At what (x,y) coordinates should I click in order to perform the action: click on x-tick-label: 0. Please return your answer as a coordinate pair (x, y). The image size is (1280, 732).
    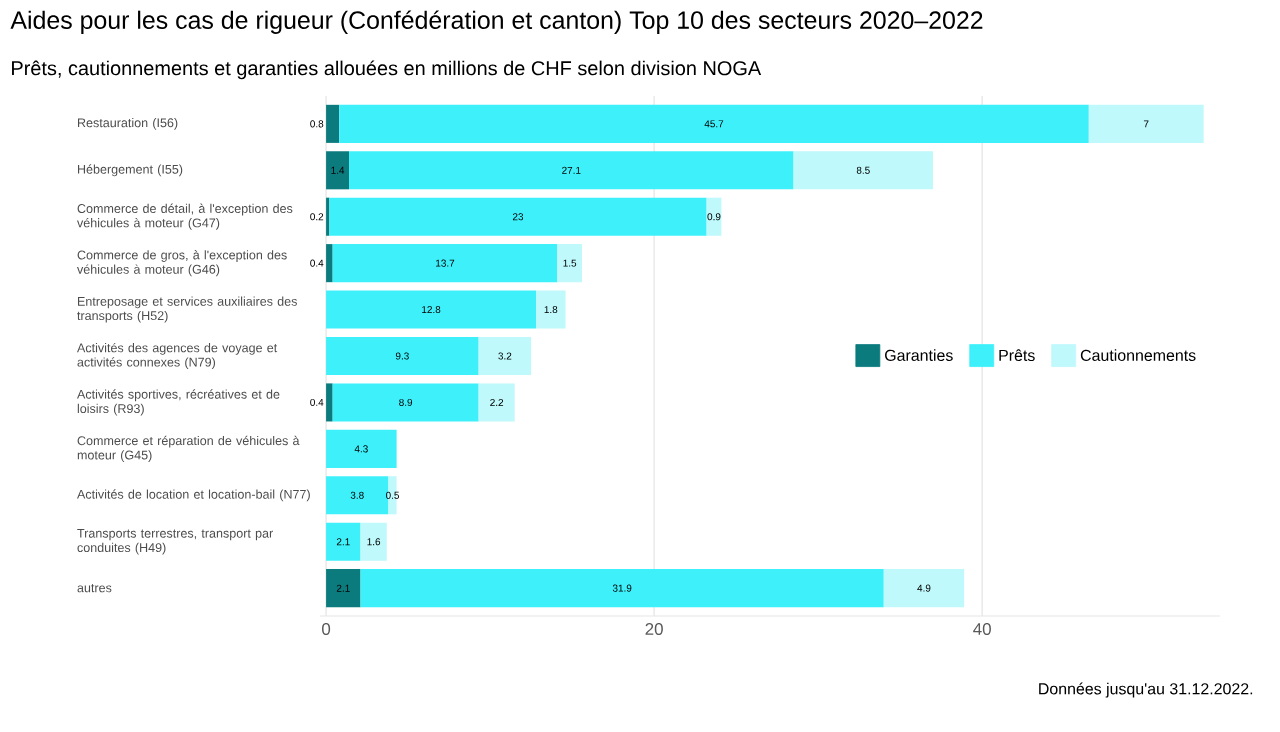
    Looking at the image, I should click on (326, 629).